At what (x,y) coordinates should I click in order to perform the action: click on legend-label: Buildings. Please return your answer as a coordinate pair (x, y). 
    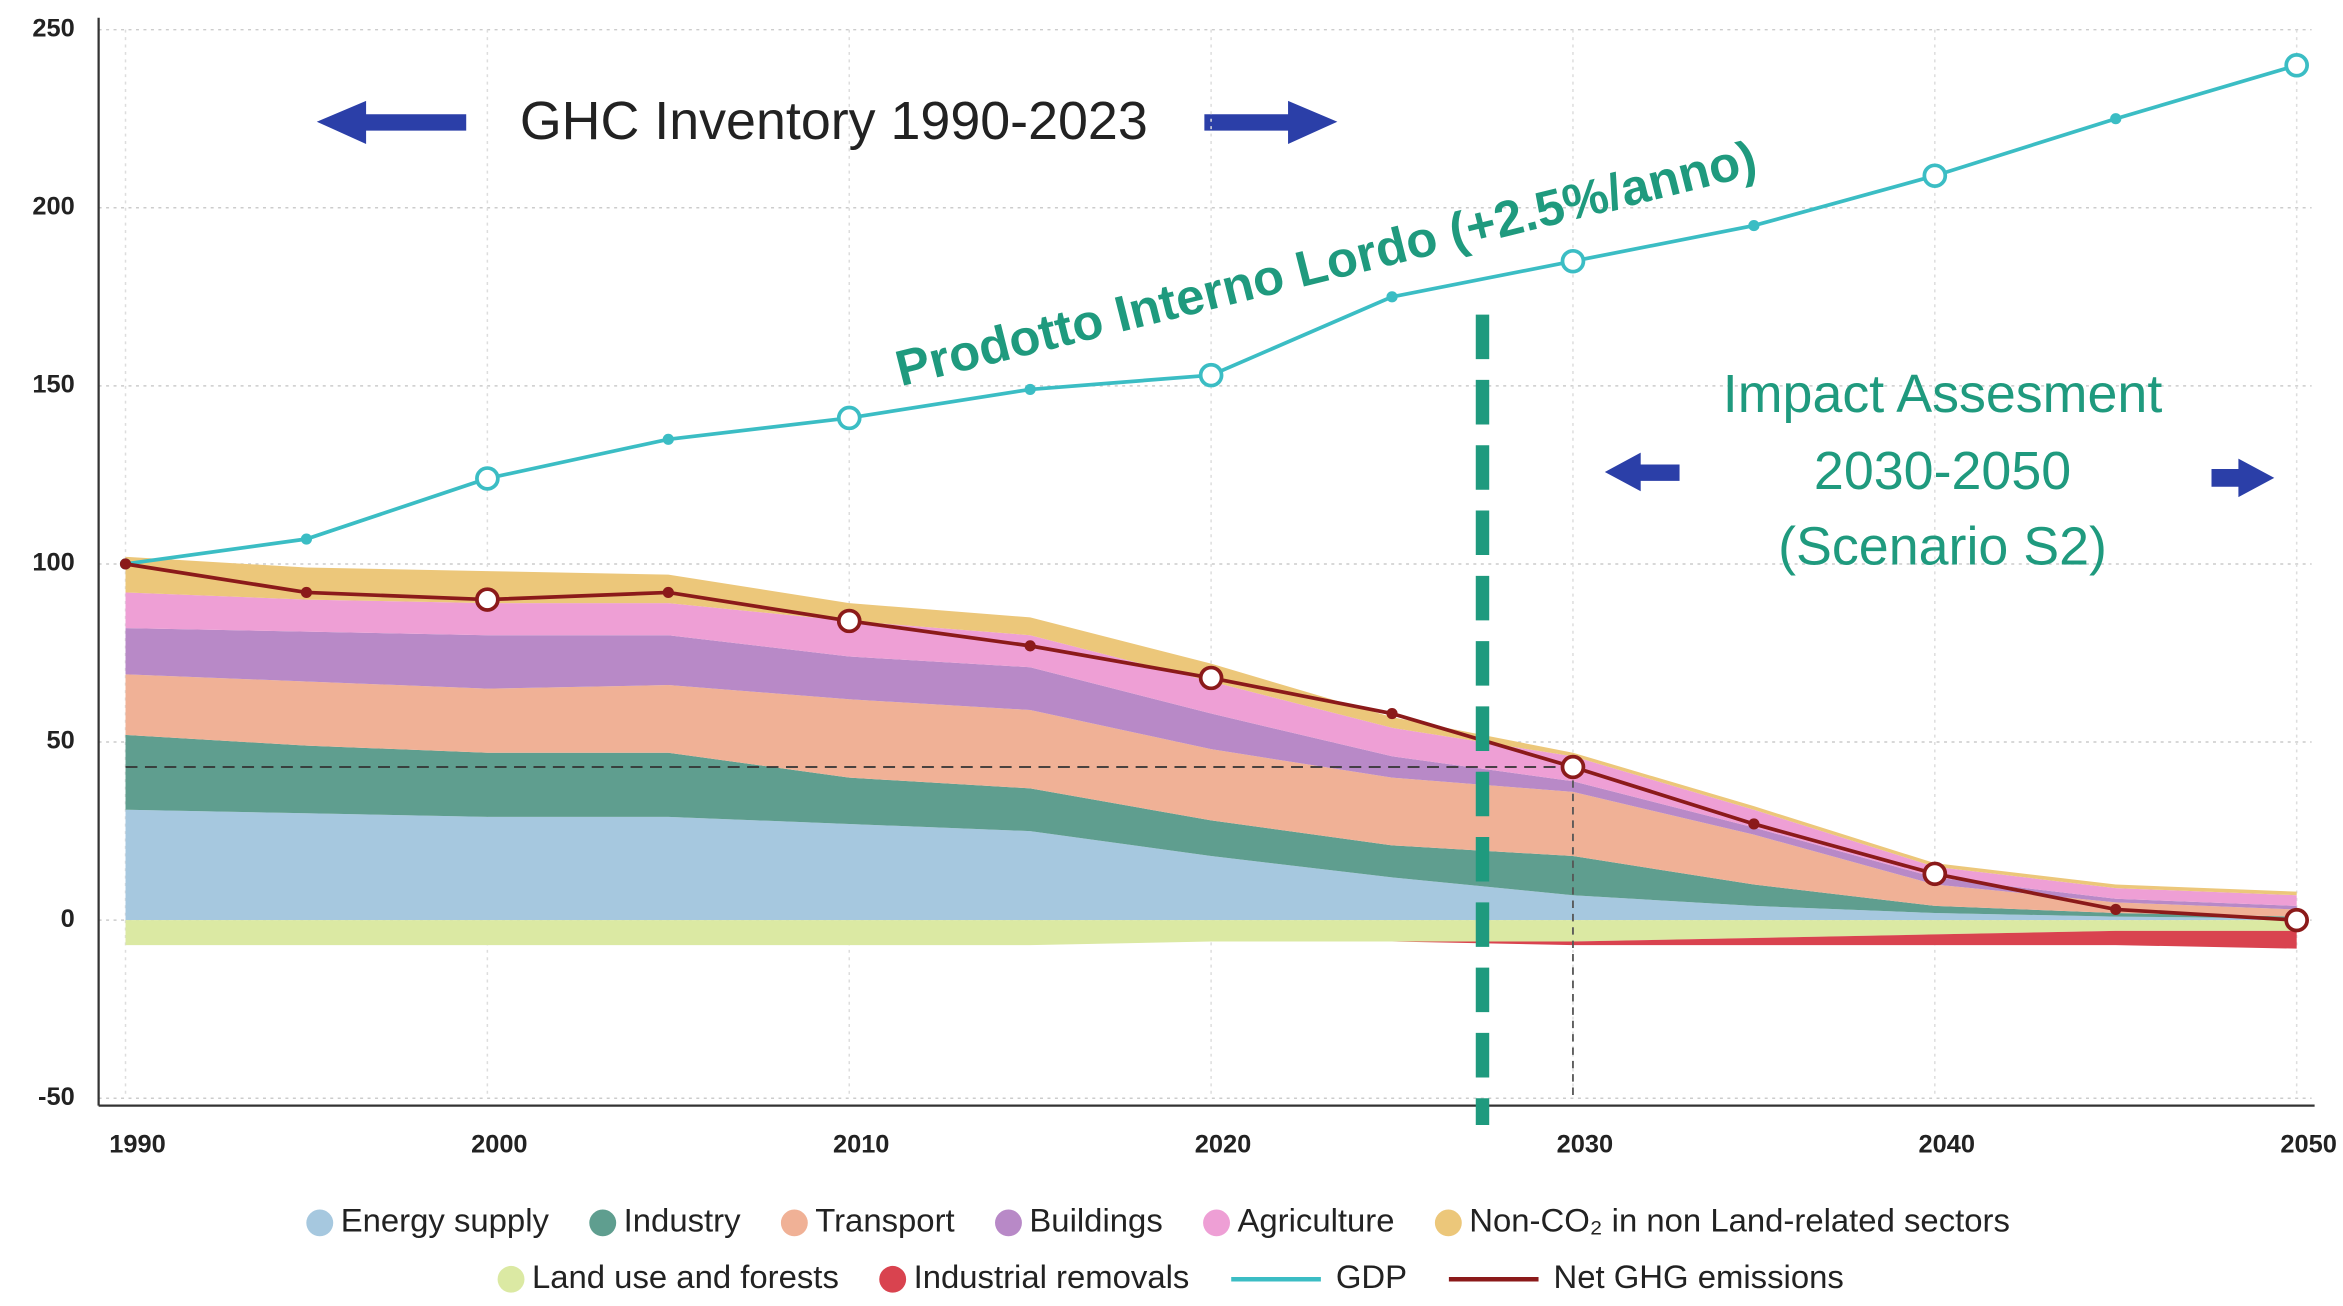
    Looking at the image, I should click on (1095, 1220).